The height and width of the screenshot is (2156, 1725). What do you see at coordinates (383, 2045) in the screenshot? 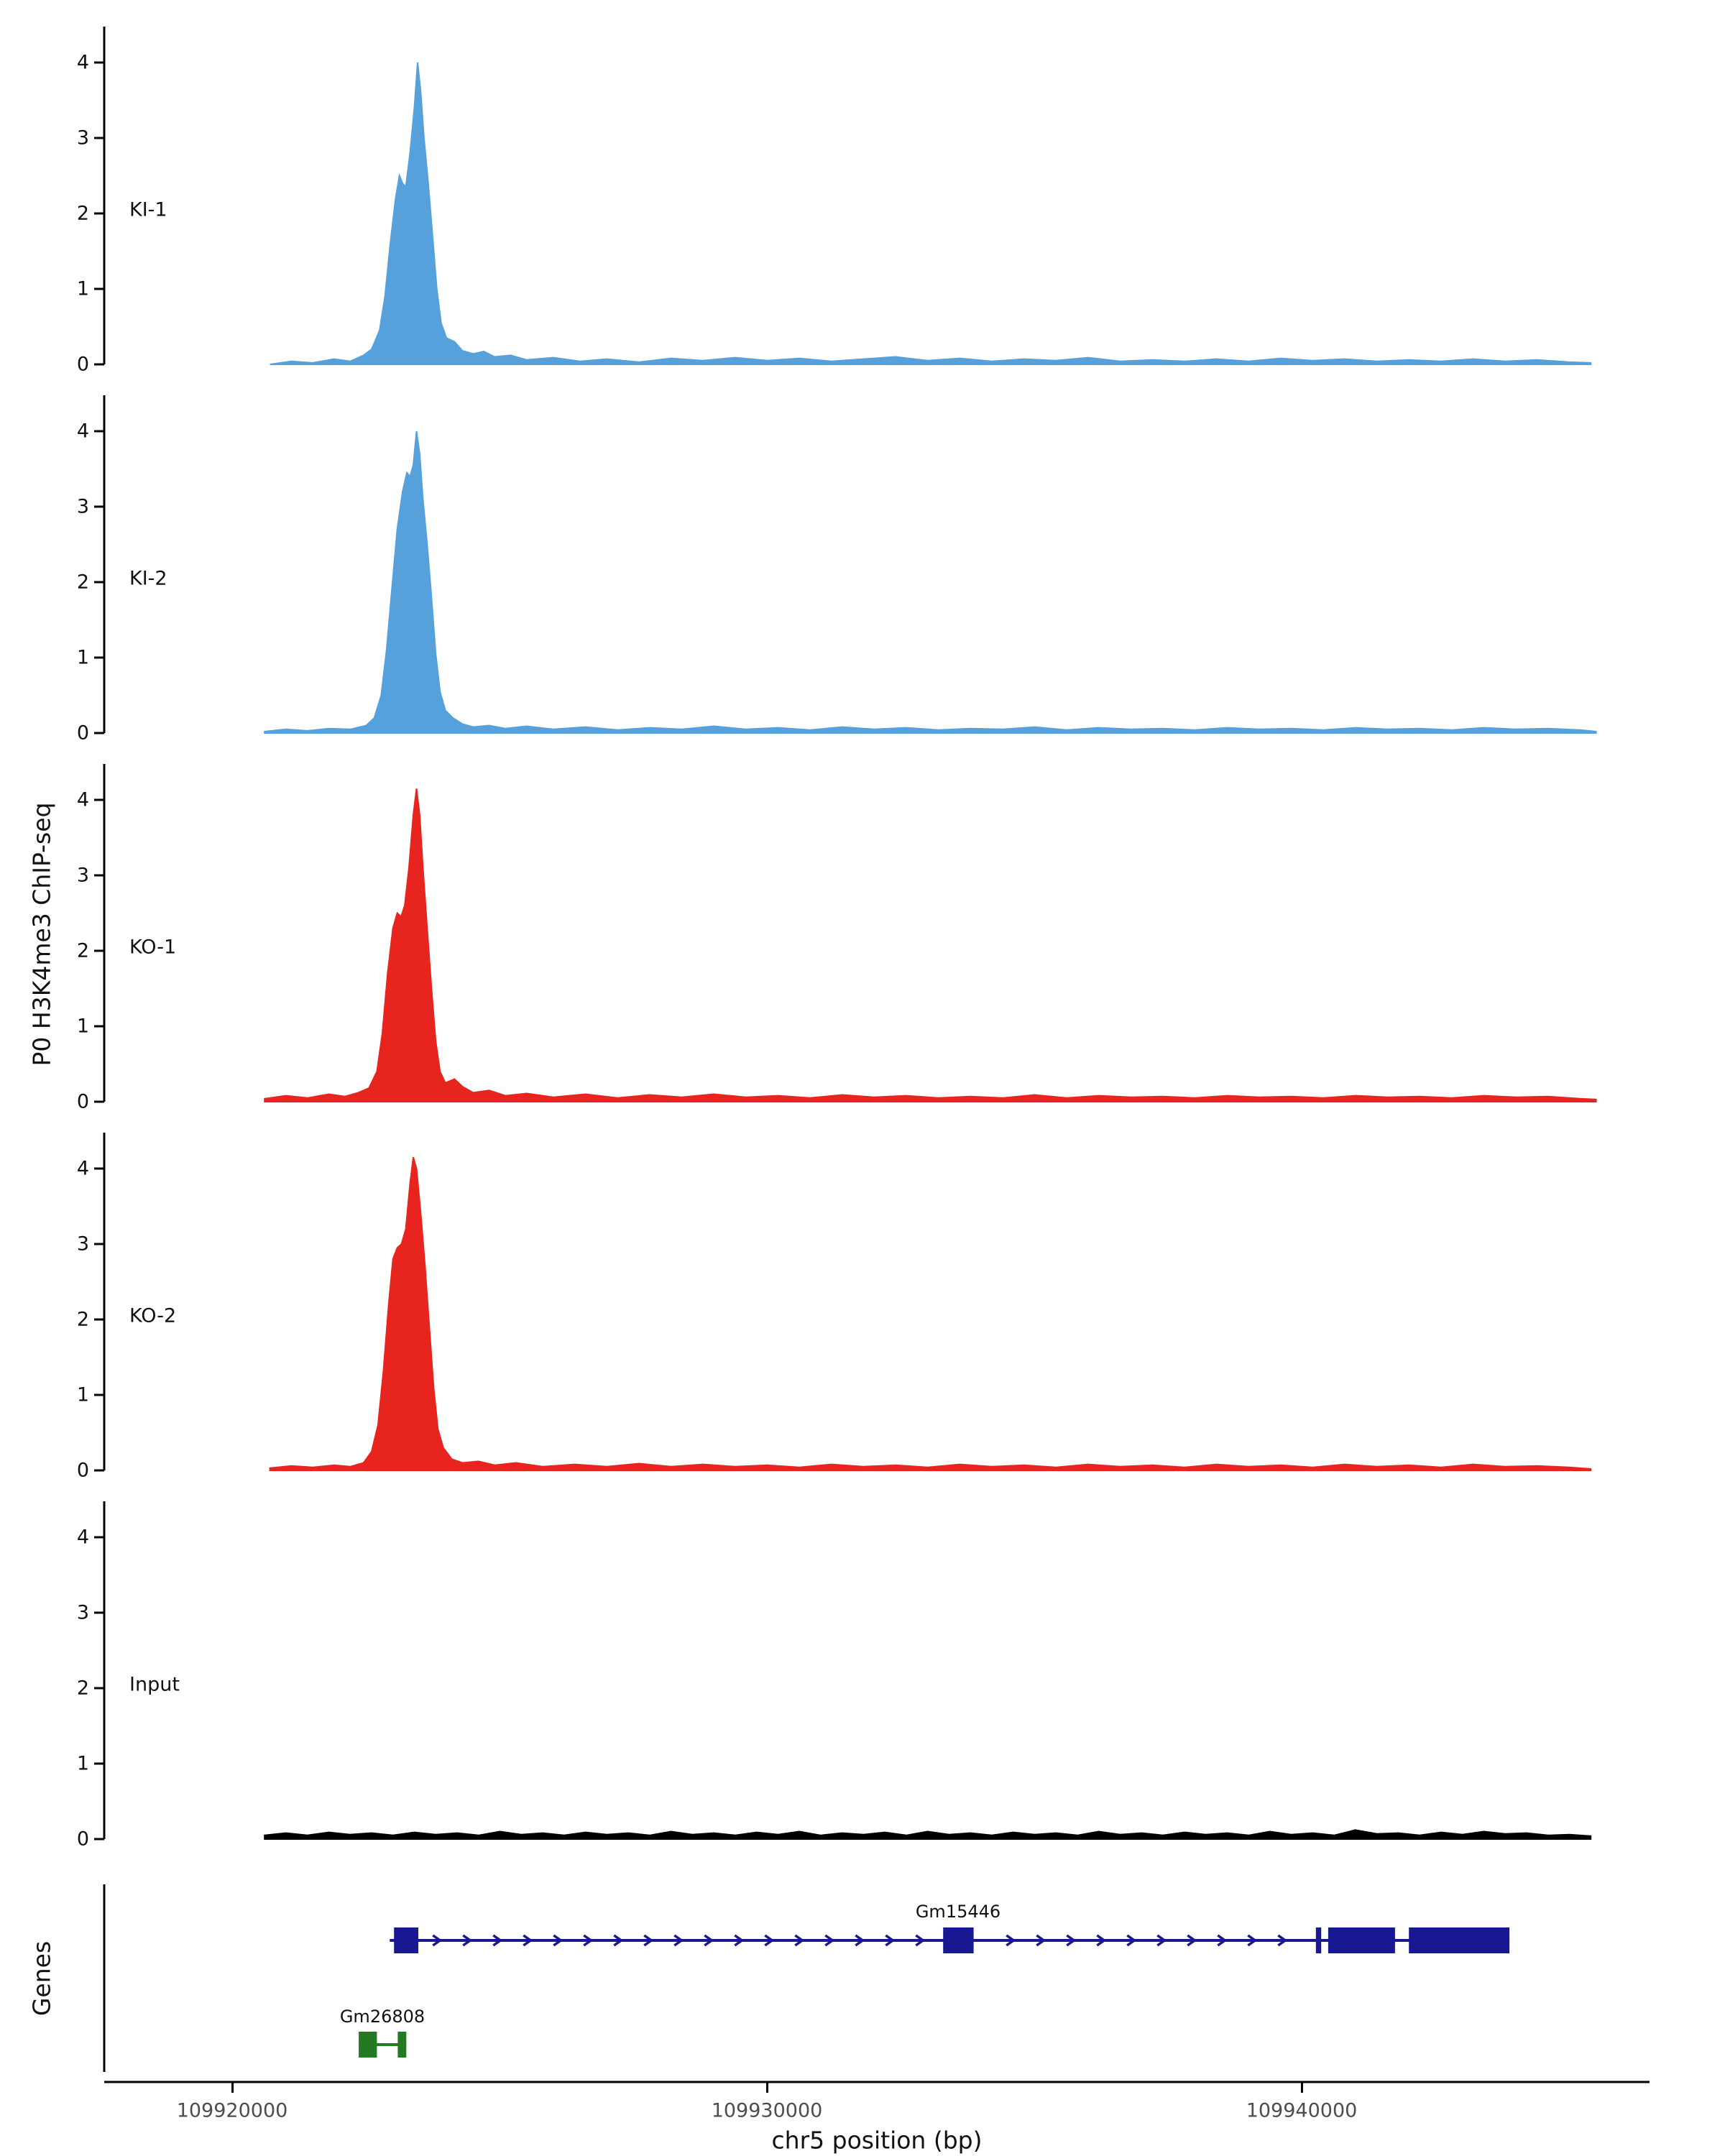
I see `gene-model-Gm26808` at bounding box center [383, 2045].